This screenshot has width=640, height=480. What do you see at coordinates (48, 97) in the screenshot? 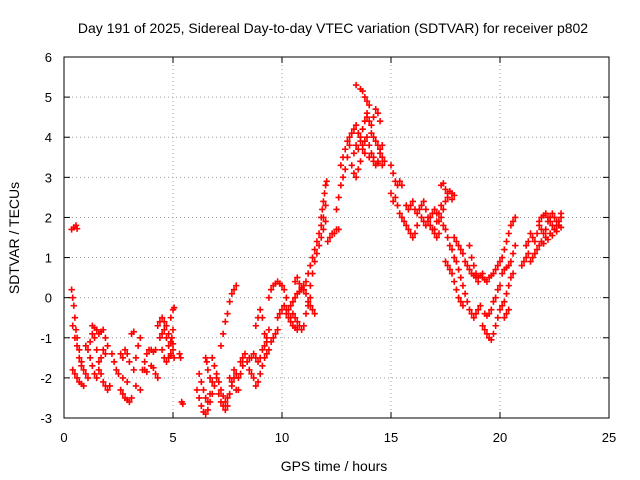
I see `y-tick-label: 5` at bounding box center [48, 97].